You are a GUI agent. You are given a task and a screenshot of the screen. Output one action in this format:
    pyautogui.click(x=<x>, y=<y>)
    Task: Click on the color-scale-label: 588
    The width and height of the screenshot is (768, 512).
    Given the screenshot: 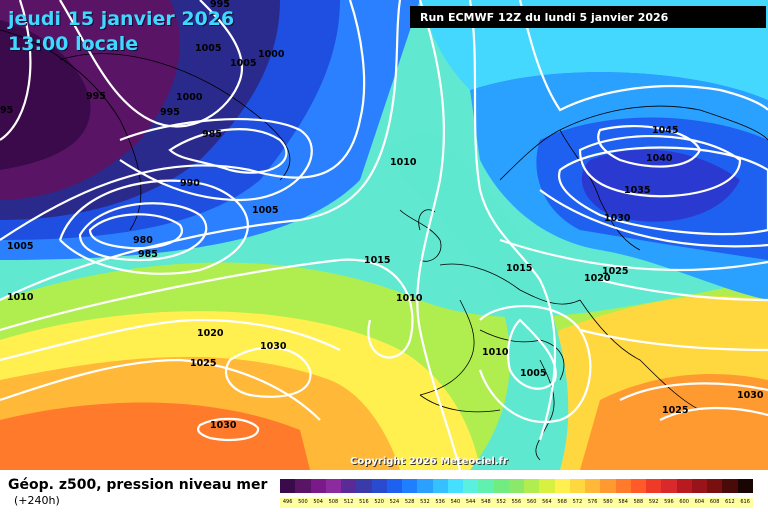 What is the action you would take?
    pyautogui.click(x=638, y=503)
    